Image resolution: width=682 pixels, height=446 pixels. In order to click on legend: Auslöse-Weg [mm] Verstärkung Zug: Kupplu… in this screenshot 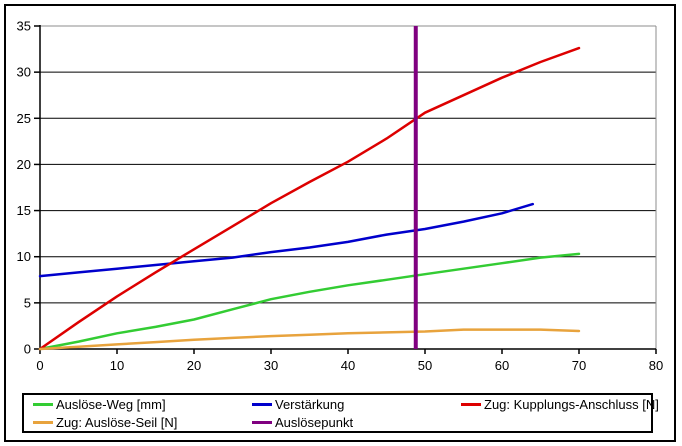, I will do `click(340, 413)`.